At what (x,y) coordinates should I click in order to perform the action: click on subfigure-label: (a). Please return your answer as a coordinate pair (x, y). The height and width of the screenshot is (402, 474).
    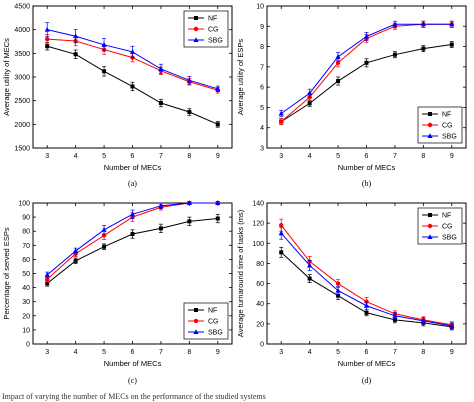
    Looking at the image, I should click on (132, 183).